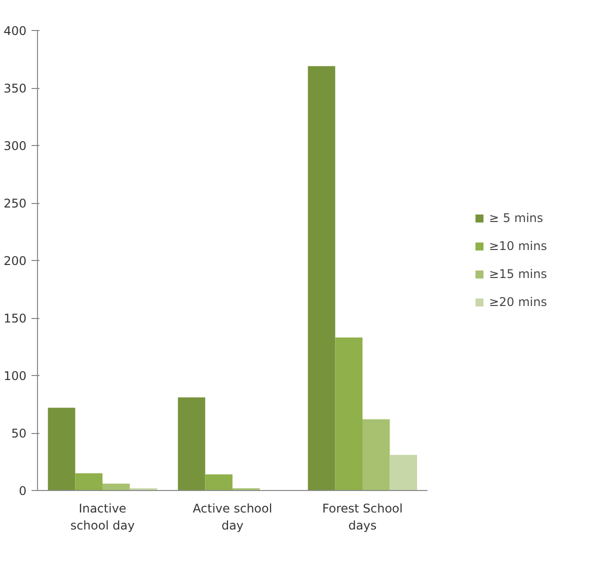 The height and width of the screenshot is (587, 616). I want to click on y-tick-label: 400, so click(15, 31).